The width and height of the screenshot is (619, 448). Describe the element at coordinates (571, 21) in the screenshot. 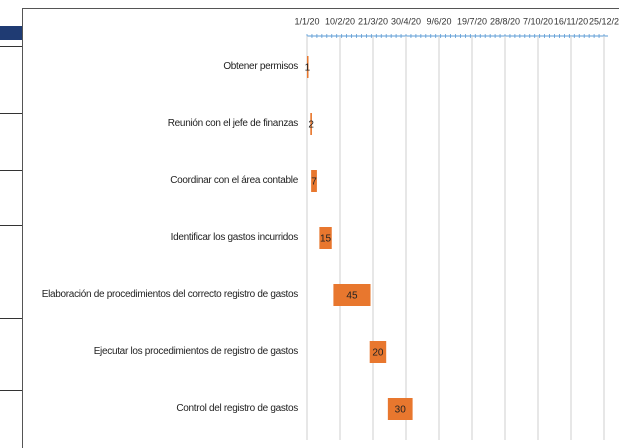

I see `x-tick-label: 16/11/20` at that location.